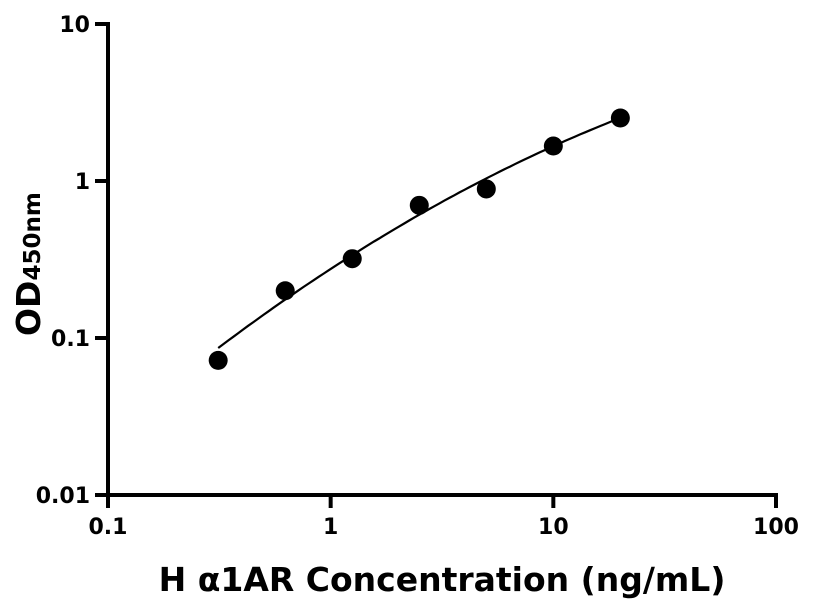  I want to click on y-tick-label: 0.1, so click(70, 339).